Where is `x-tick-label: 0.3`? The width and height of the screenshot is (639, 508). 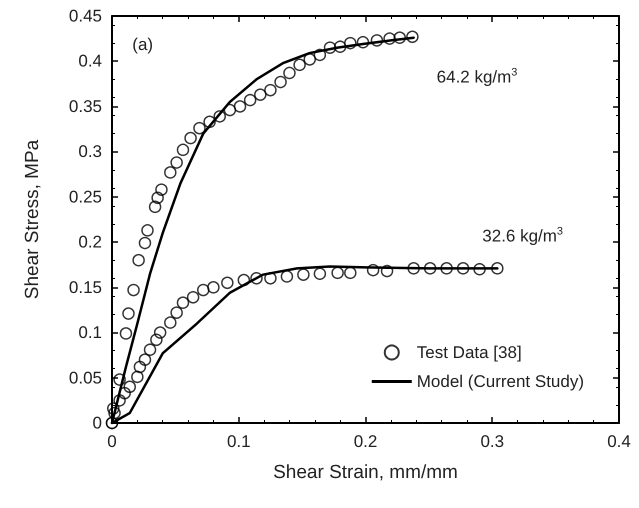 x-tick-label: 0.3 is located at coordinates (492, 441).